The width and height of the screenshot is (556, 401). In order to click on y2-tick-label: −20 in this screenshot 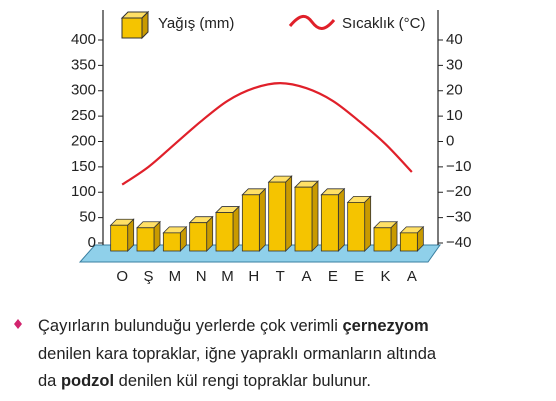, I will do `click(458, 191)`.